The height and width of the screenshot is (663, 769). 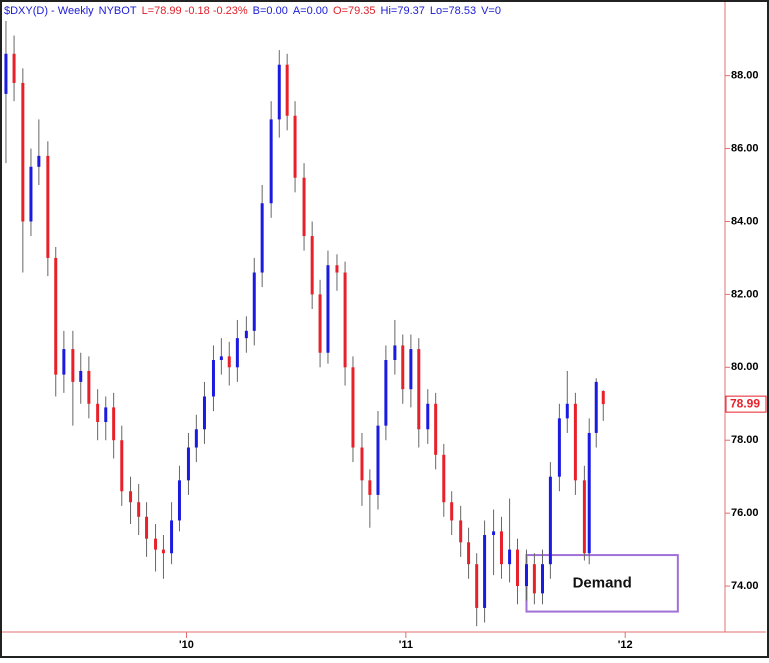 I want to click on header-item: B=0.00, so click(x=270, y=11).